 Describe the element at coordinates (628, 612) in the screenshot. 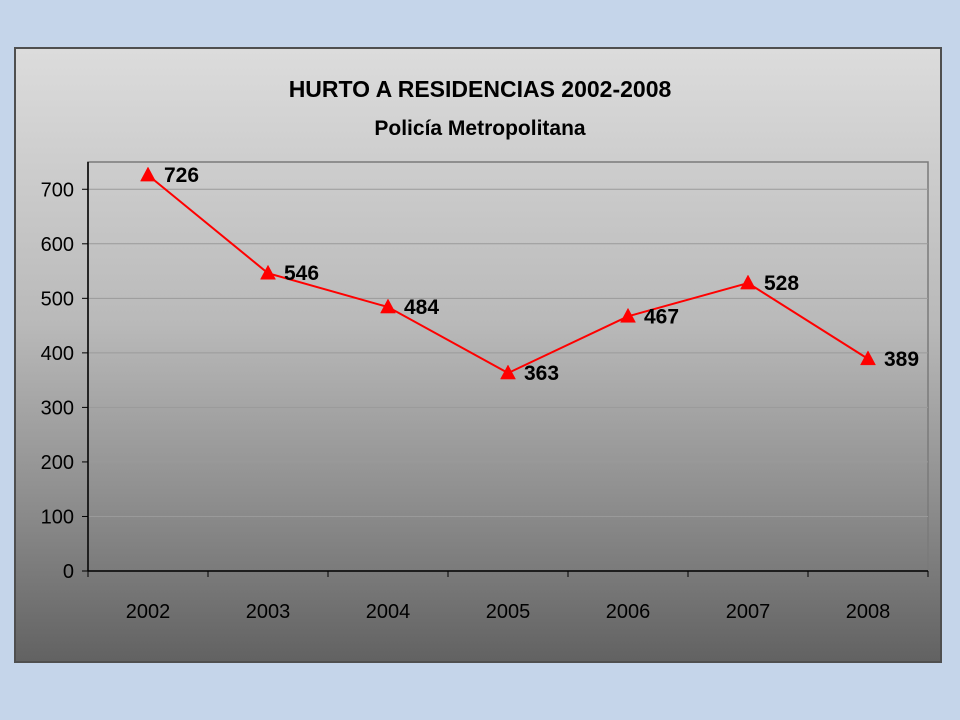

I see `x-tick-label: 2006` at that location.